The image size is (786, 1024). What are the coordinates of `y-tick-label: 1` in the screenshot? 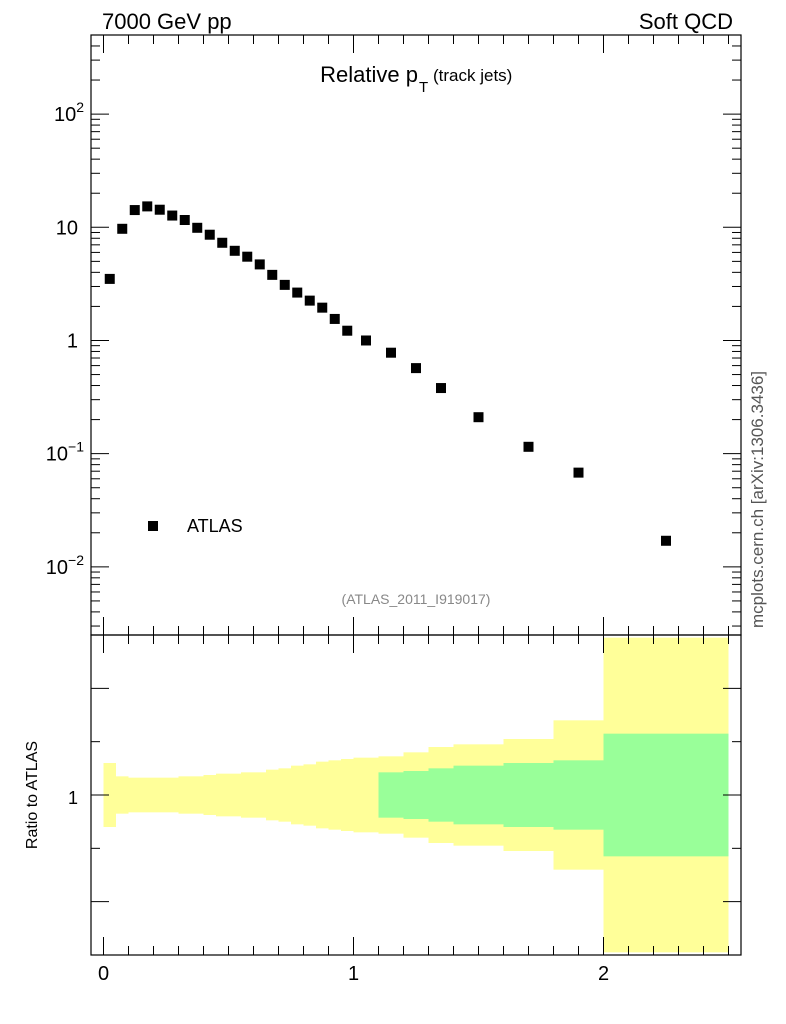 It's located at (72, 341).